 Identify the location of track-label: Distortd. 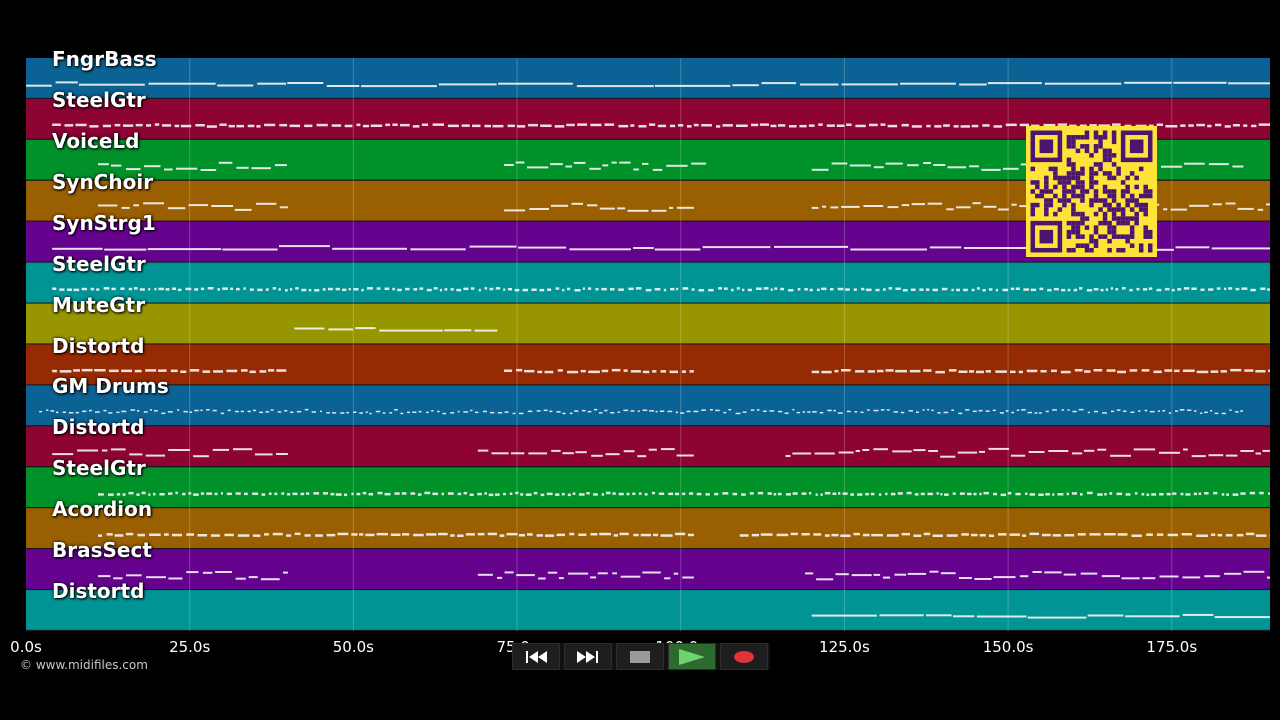
(98, 591).